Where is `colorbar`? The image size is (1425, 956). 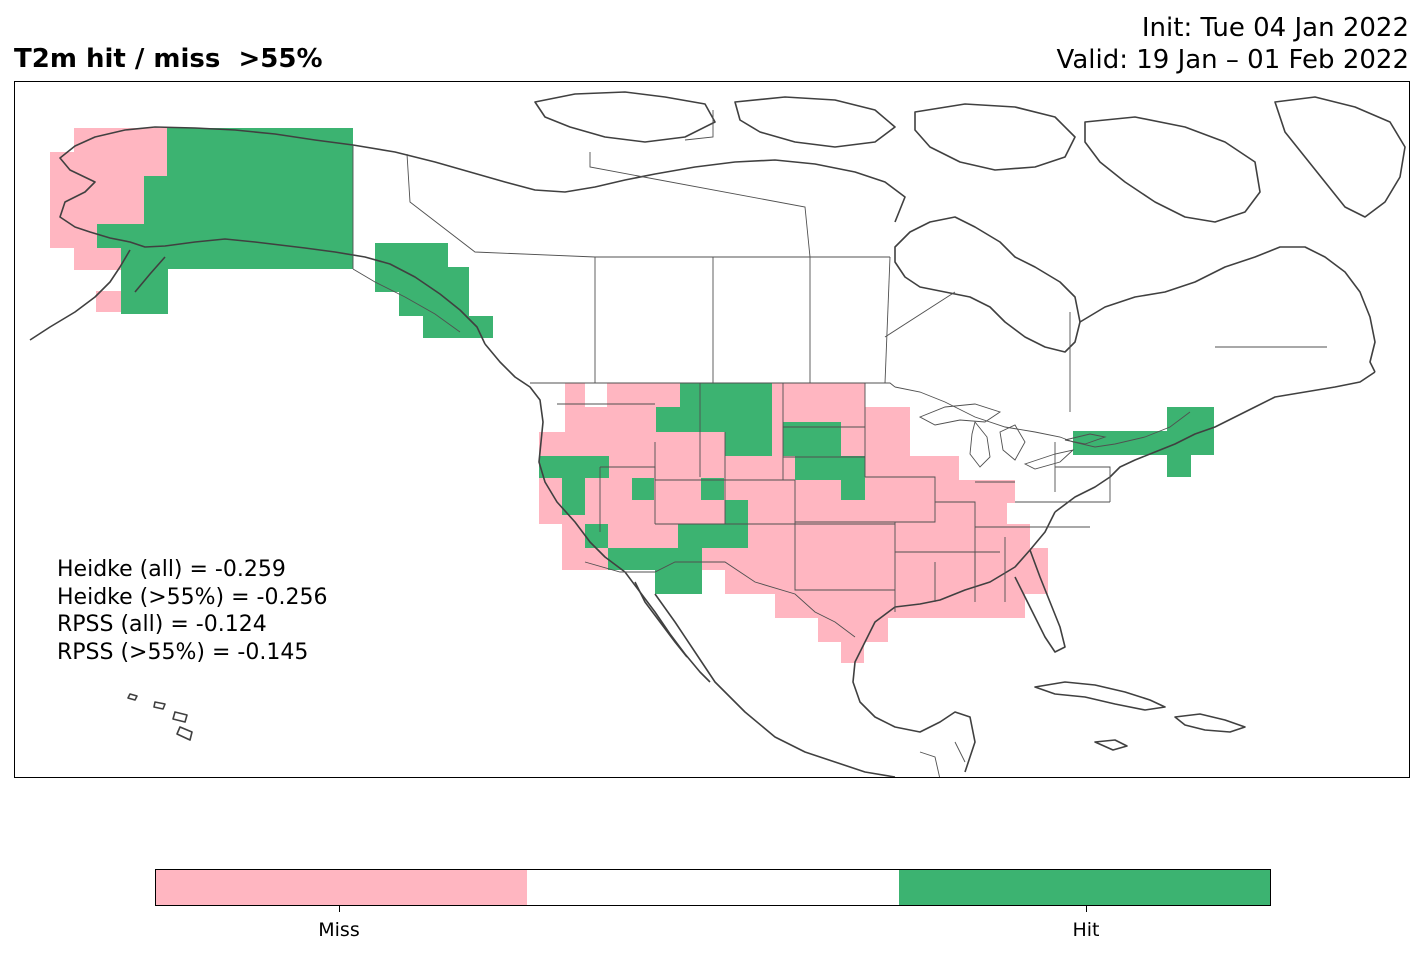 colorbar is located at coordinates (713, 887).